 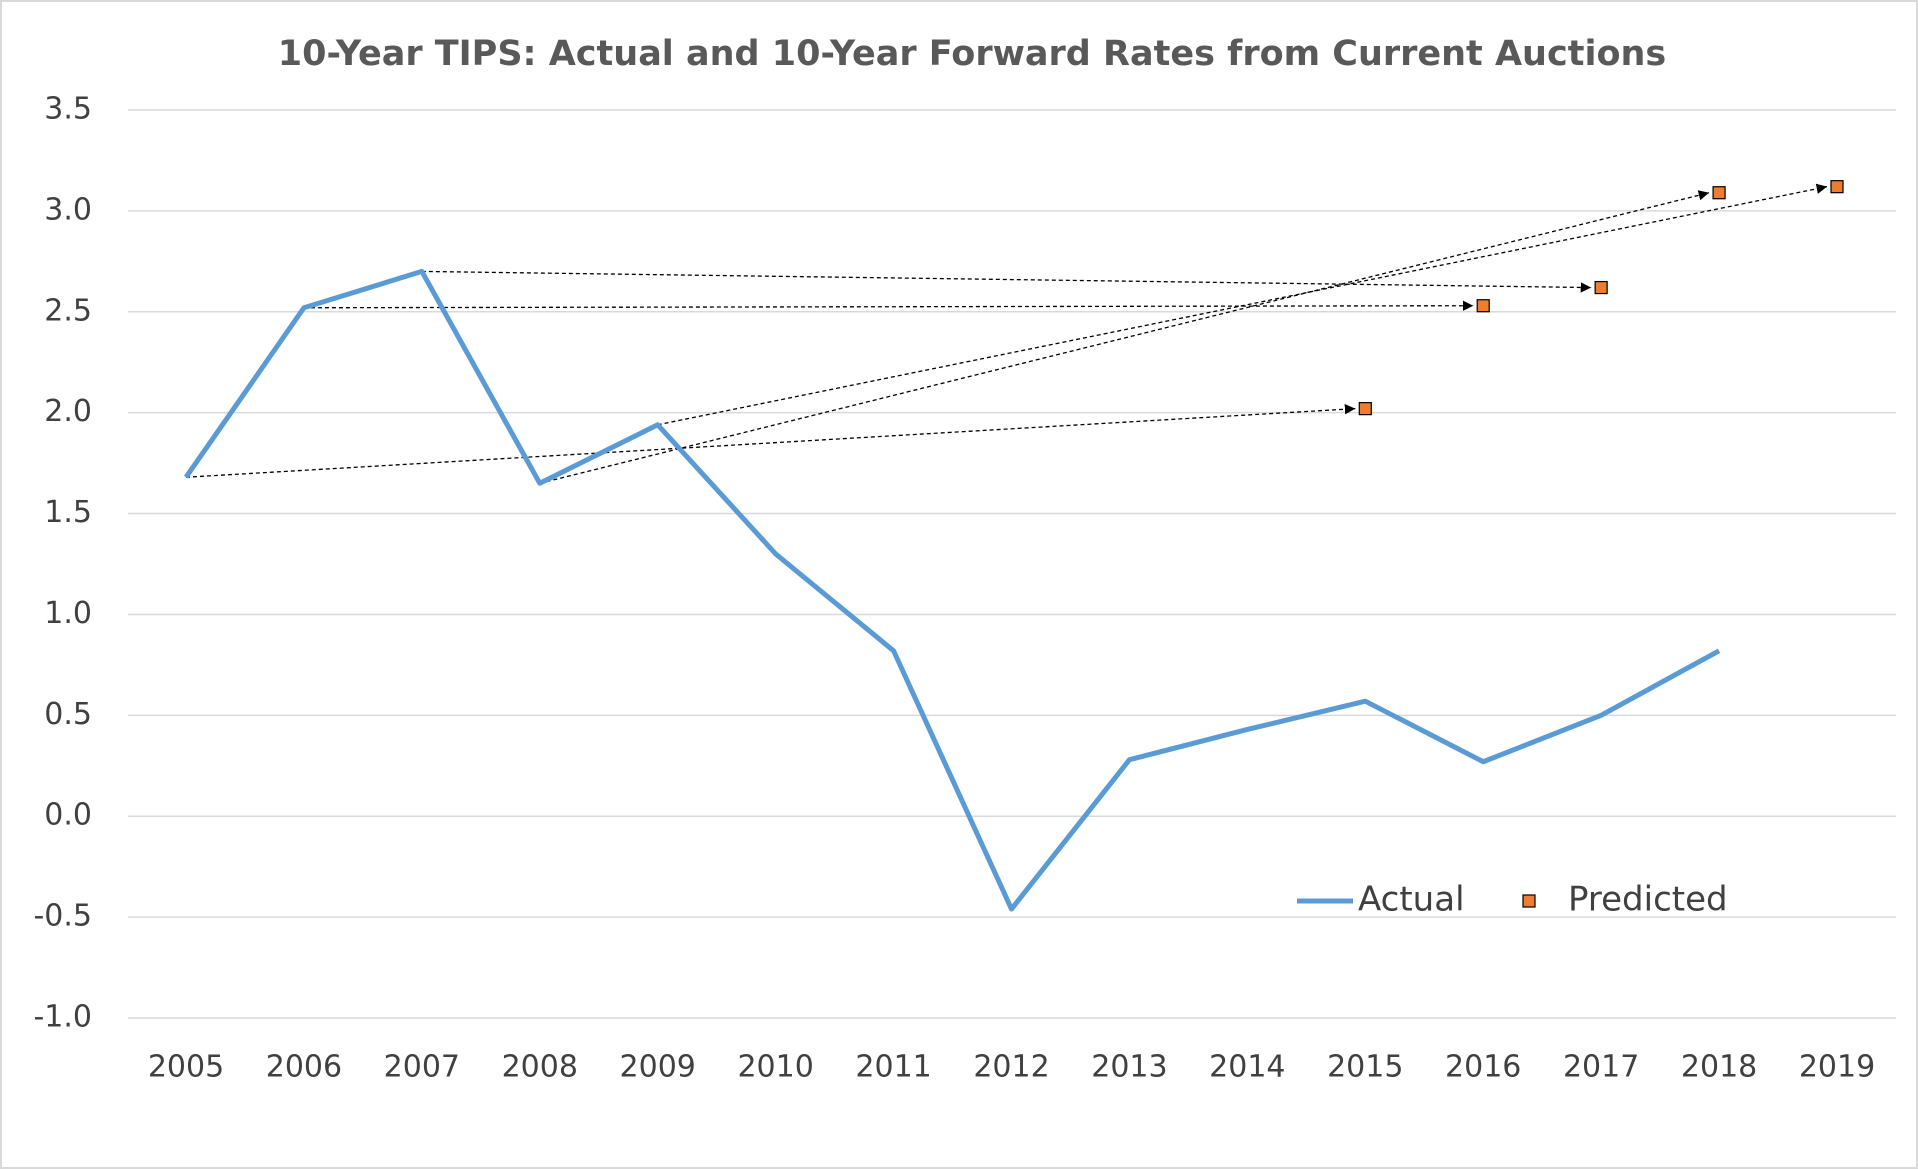 What do you see at coordinates (422, 1067) in the screenshot?
I see `x-tick-label: 2007` at bounding box center [422, 1067].